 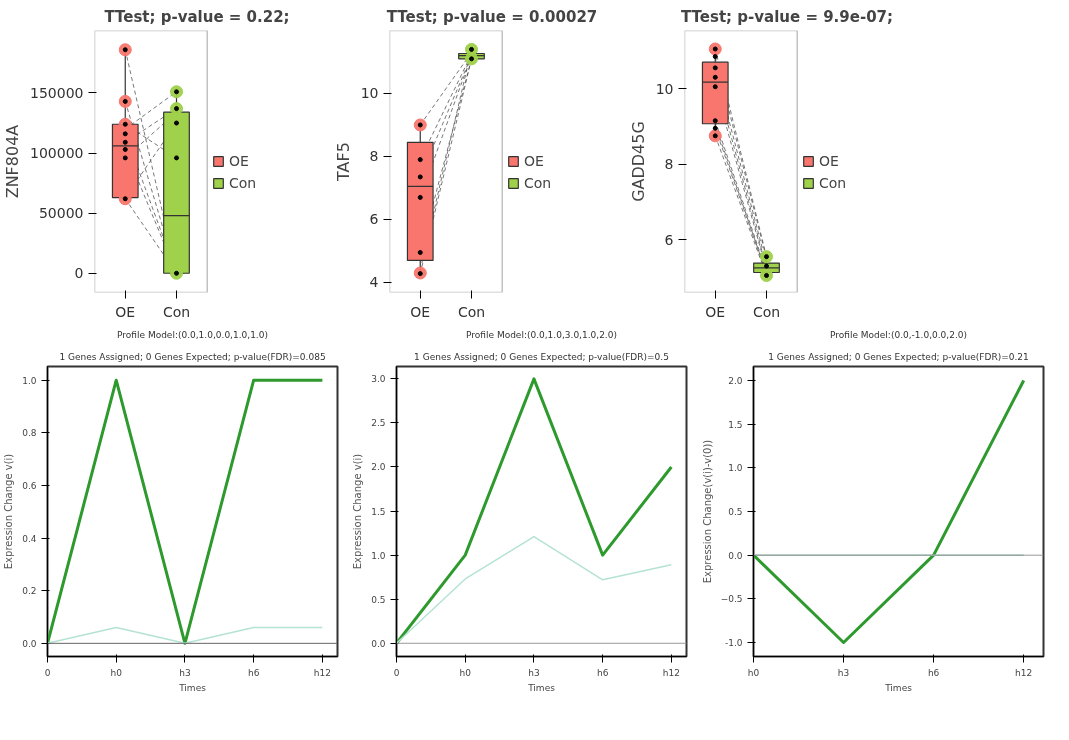 What do you see at coordinates (61, 213) in the screenshot?
I see `y-tick-label: 50000` at bounding box center [61, 213].